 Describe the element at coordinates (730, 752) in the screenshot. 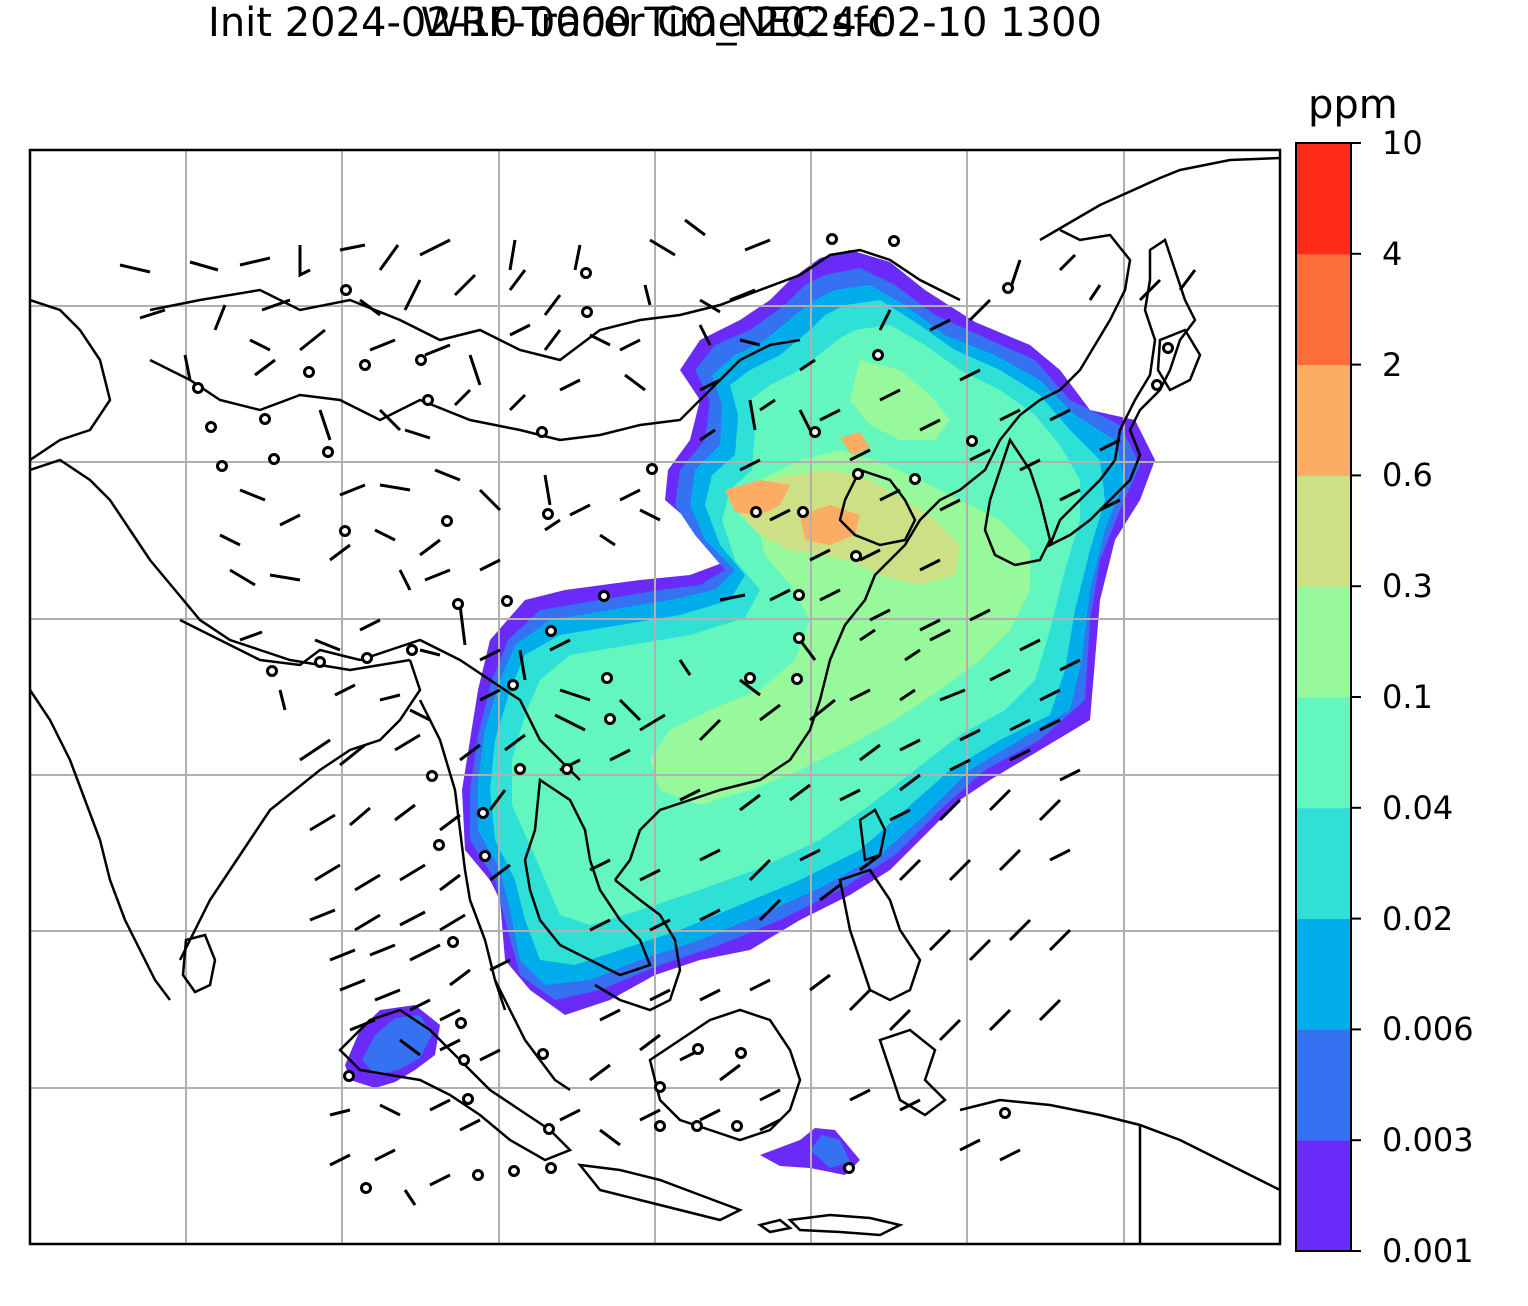

I see `coast-china-east` at that location.